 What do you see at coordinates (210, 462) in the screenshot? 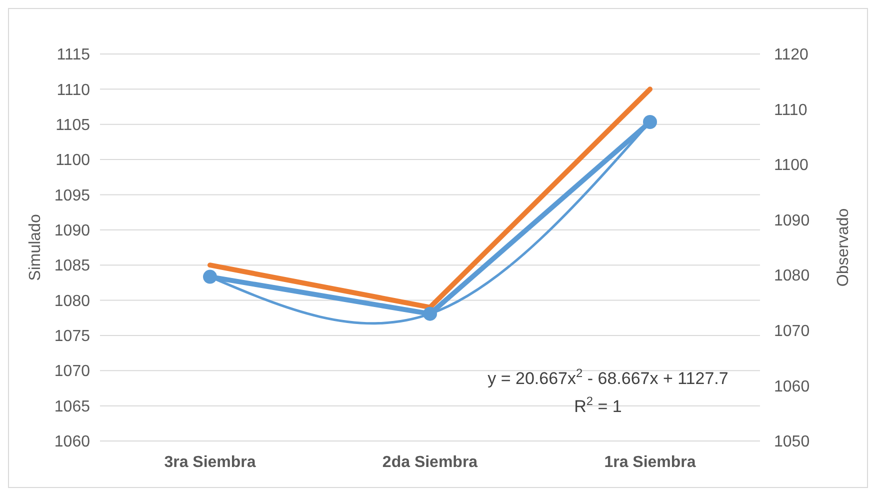
I see `x-tick-label: 3ra Siembra` at bounding box center [210, 462].